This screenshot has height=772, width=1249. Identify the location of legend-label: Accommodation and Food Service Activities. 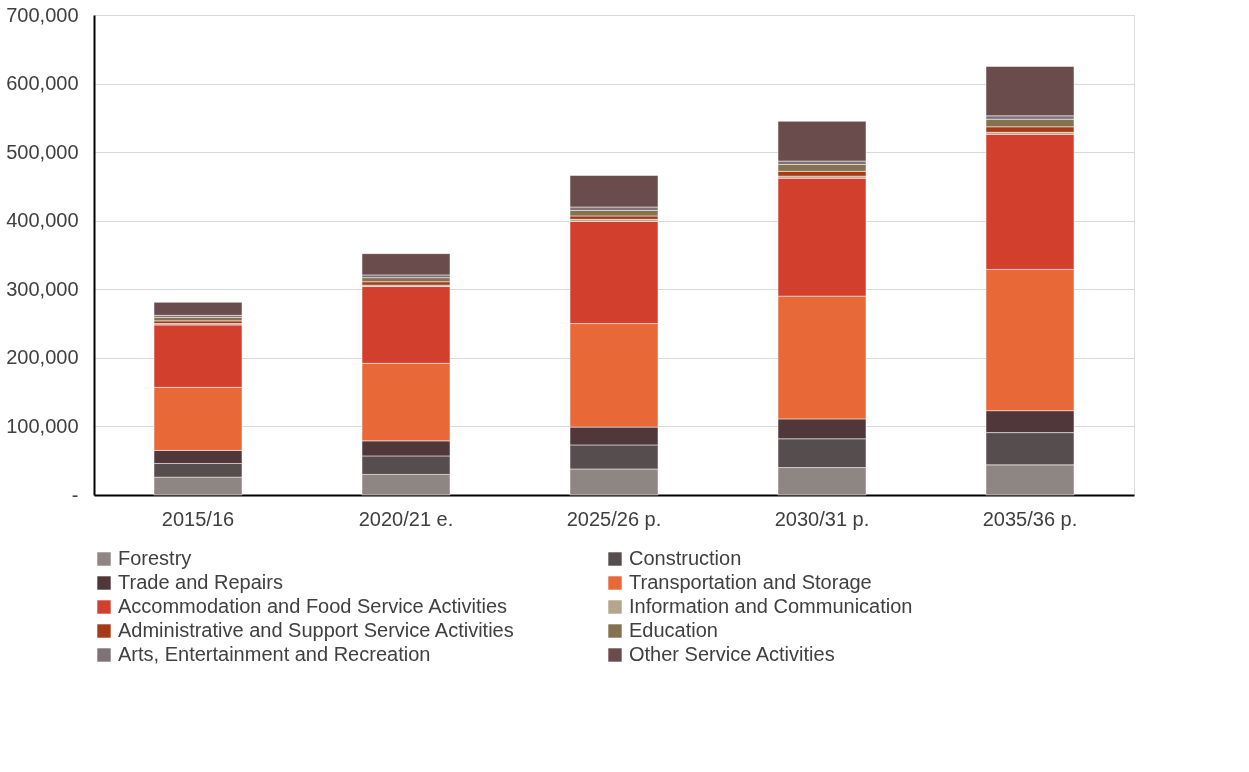
(313, 606).